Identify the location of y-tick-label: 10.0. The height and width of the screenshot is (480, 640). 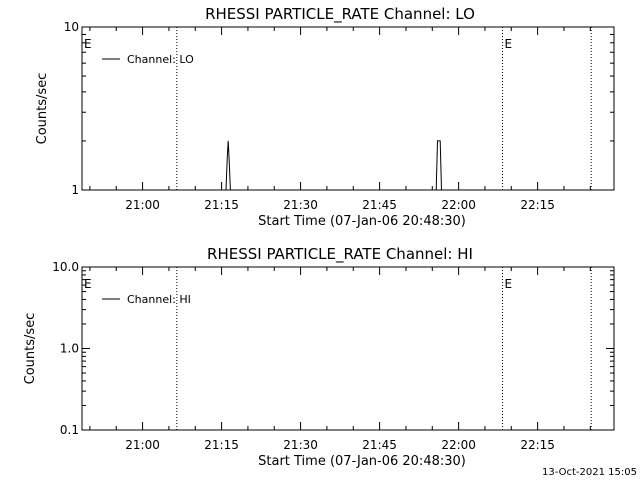
(65, 267).